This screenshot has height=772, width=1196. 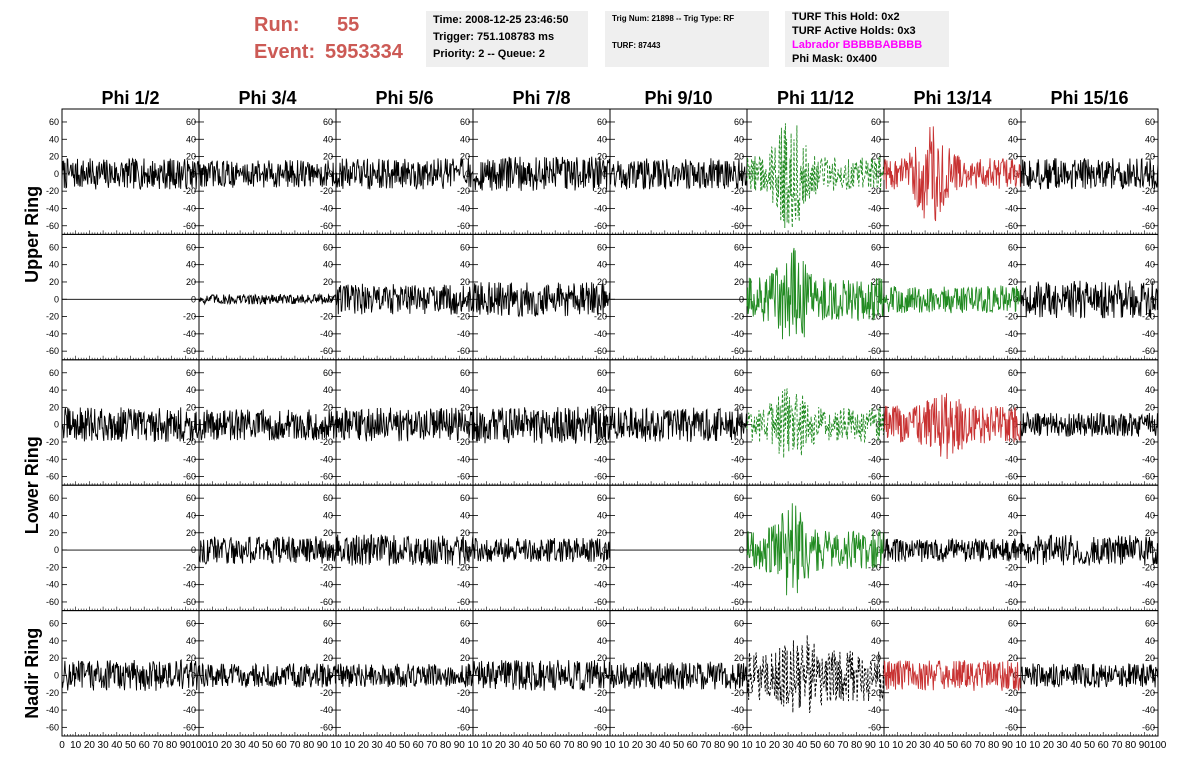 I want to click on waveform-panel: 60 60 40 40 20 20 0 0 -20 -20 -40 -40 -60 -60, so click(x=123, y=422).